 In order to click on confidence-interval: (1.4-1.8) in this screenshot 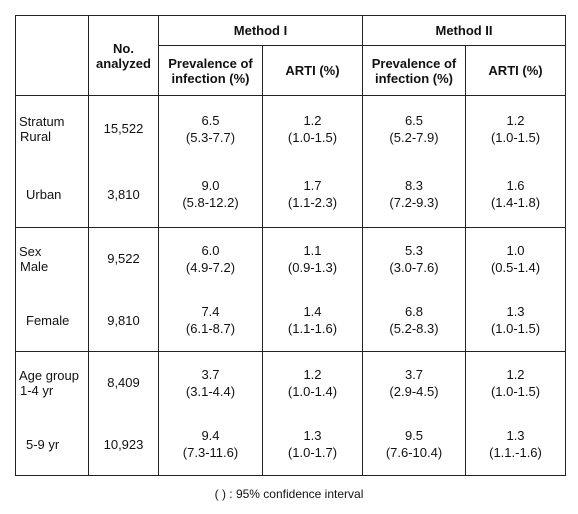, I will do `click(515, 203)`.